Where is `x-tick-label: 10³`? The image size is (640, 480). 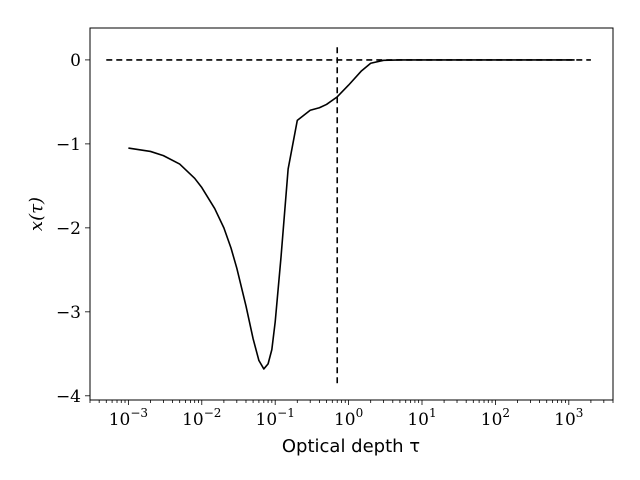 x-tick-label: 10³ is located at coordinates (568, 418).